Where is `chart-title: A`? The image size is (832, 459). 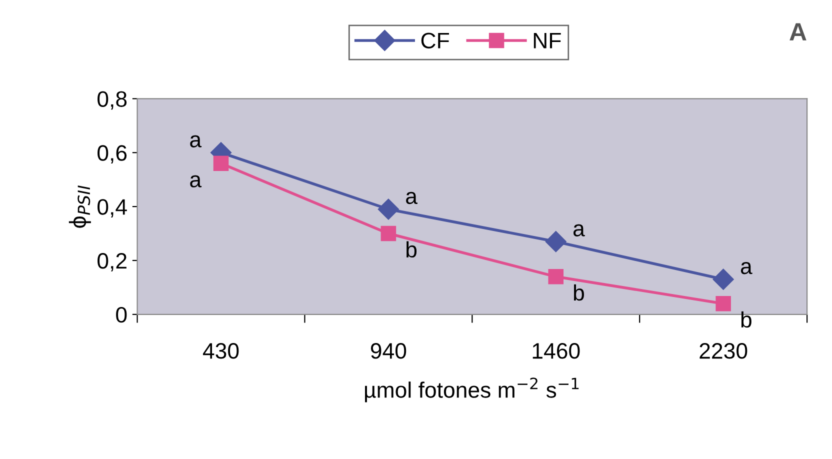 chart-title: A is located at coordinates (798, 31).